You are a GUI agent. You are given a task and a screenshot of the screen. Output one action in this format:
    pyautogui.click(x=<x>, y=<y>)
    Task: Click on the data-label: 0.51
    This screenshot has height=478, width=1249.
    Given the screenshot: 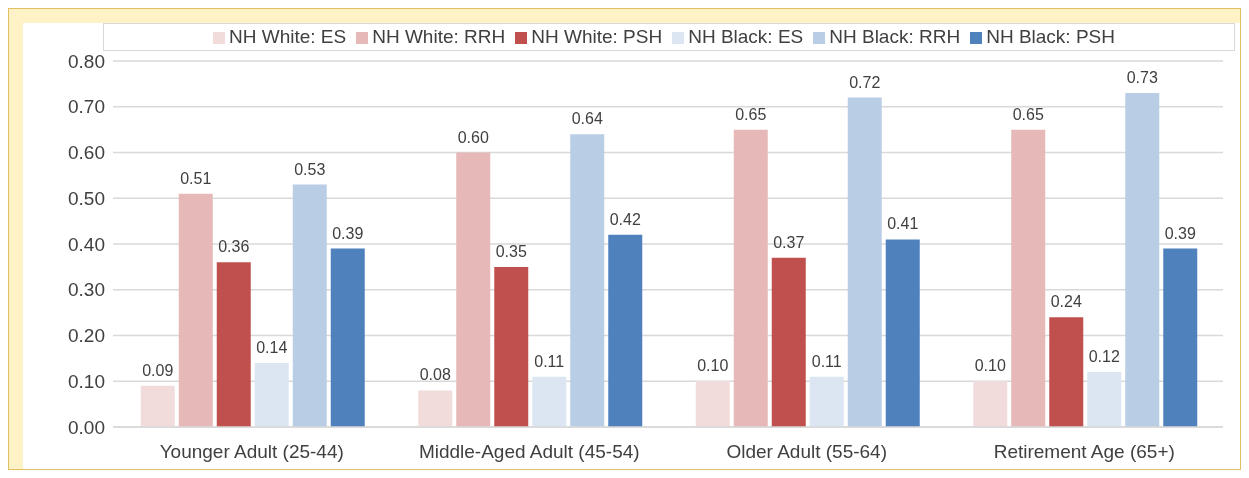 What is the action you would take?
    pyautogui.click(x=196, y=178)
    